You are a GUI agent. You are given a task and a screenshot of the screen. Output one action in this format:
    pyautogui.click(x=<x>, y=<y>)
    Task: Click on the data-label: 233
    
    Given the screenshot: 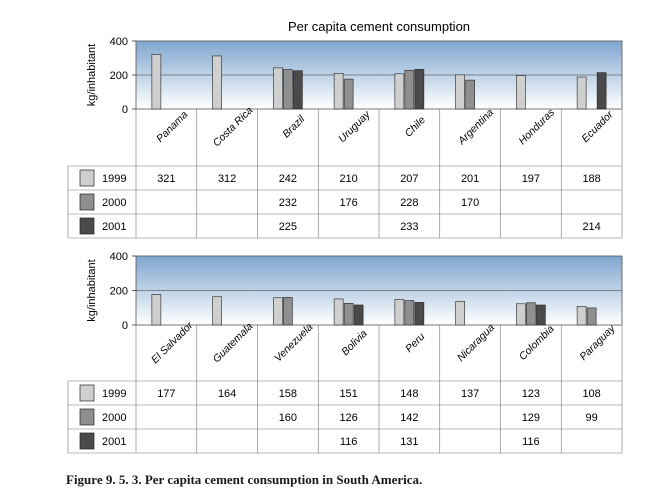 What is the action you would take?
    pyautogui.click(x=409, y=227)
    